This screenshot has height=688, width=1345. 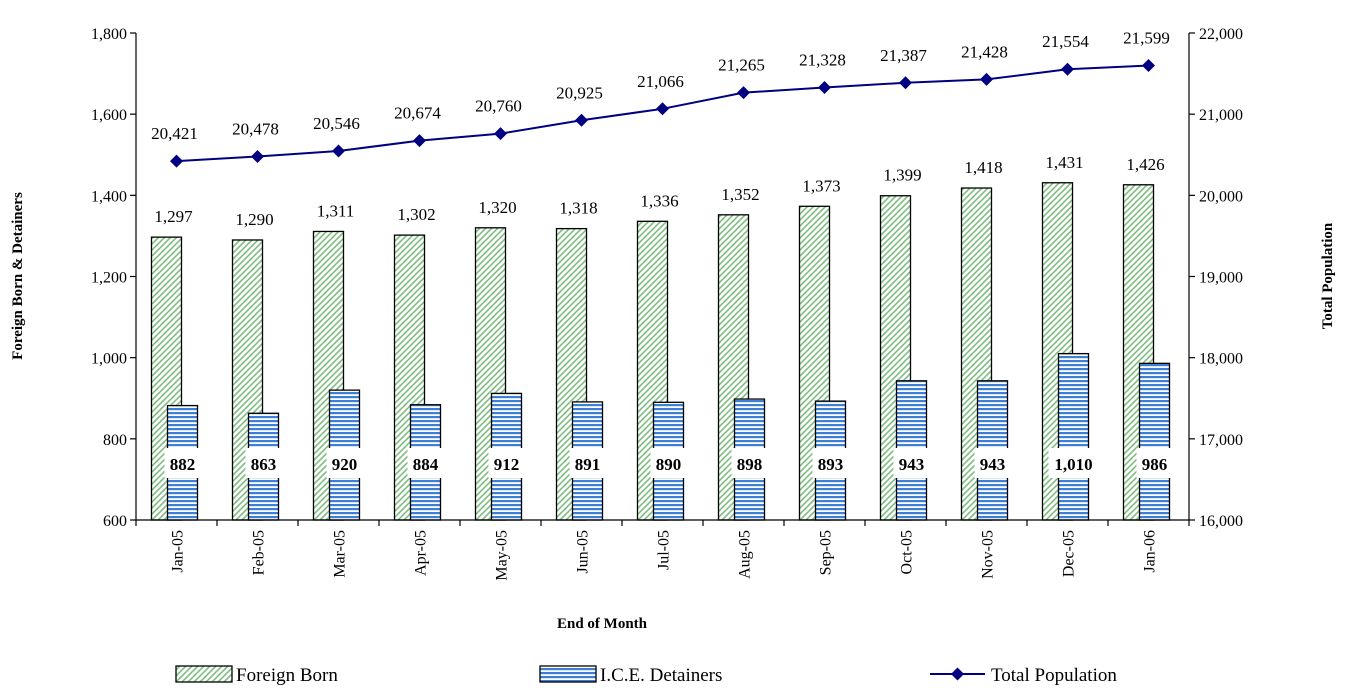 I want to click on data-label-total-population-jun-05: 20,925, so click(x=579, y=92).